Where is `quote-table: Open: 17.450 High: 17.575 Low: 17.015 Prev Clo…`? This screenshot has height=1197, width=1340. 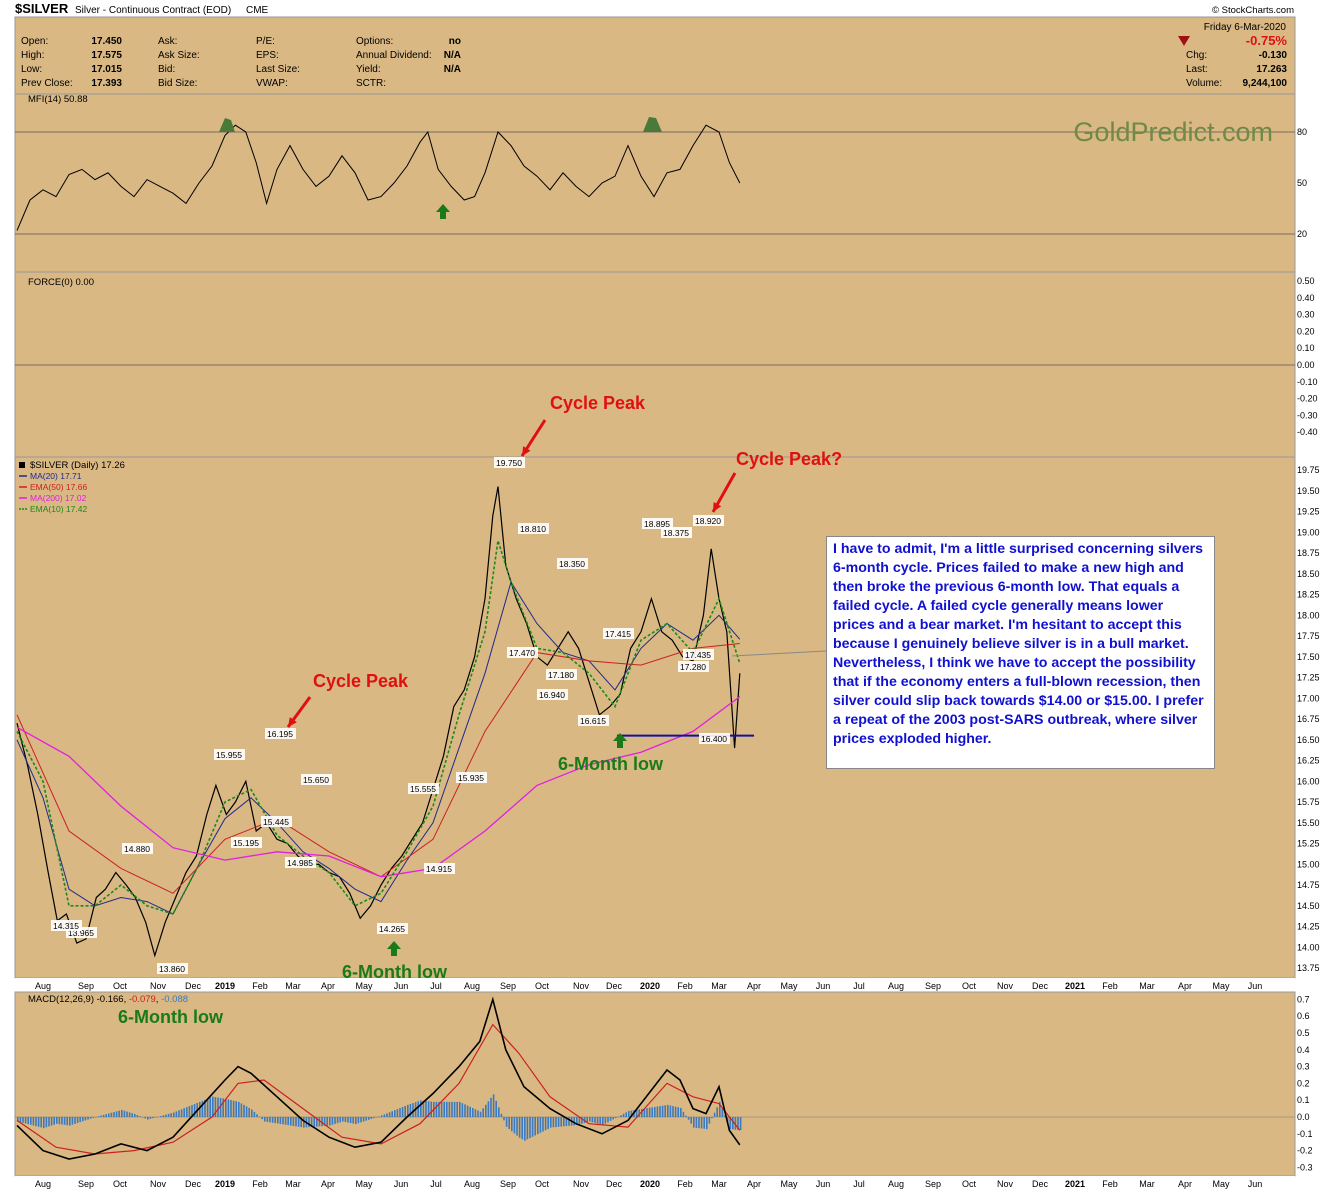
quote-table: Open: 17.450 High: 17.575 Low: 17.015 Prev Clo… is located at coordinates (654, 55).